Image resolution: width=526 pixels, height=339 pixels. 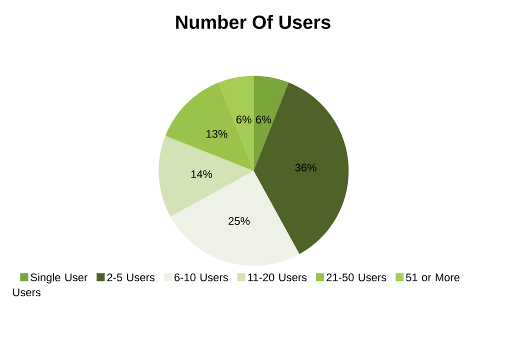 What do you see at coordinates (239, 221) in the screenshot?
I see `data-label: 25%` at bounding box center [239, 221].